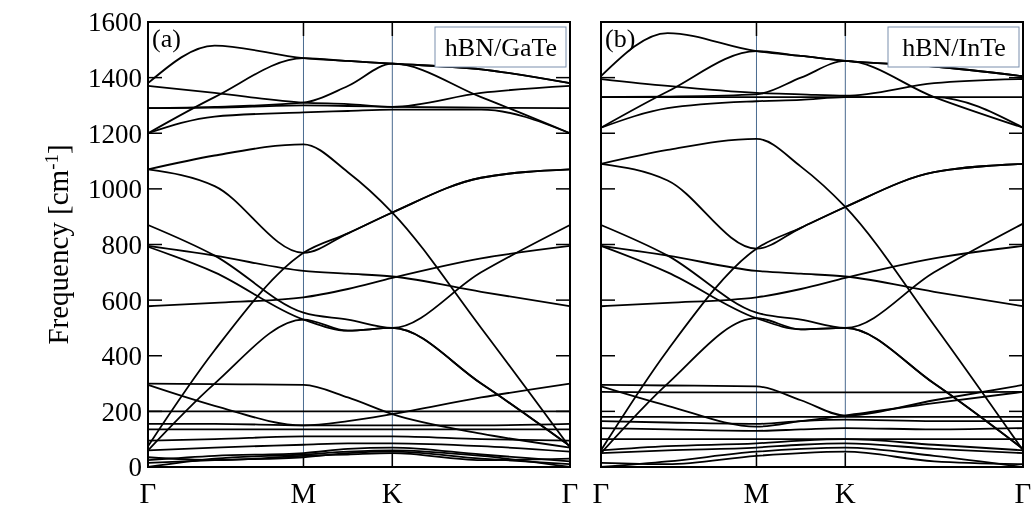 Image resolution: width=1035 pixels, height=519 pixels. Describe the element at coordinates (135, 467) in the screenshot. I see `y-tick-label: 0` at that location.